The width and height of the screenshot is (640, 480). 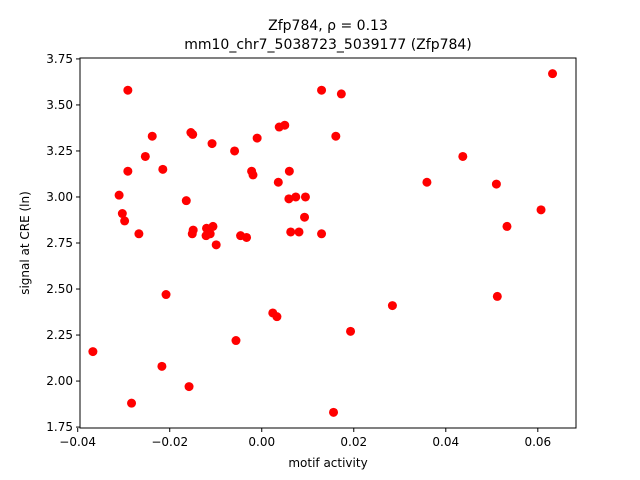 I want to click on y-tick-label: 2.00, so click(x=59, y=381).